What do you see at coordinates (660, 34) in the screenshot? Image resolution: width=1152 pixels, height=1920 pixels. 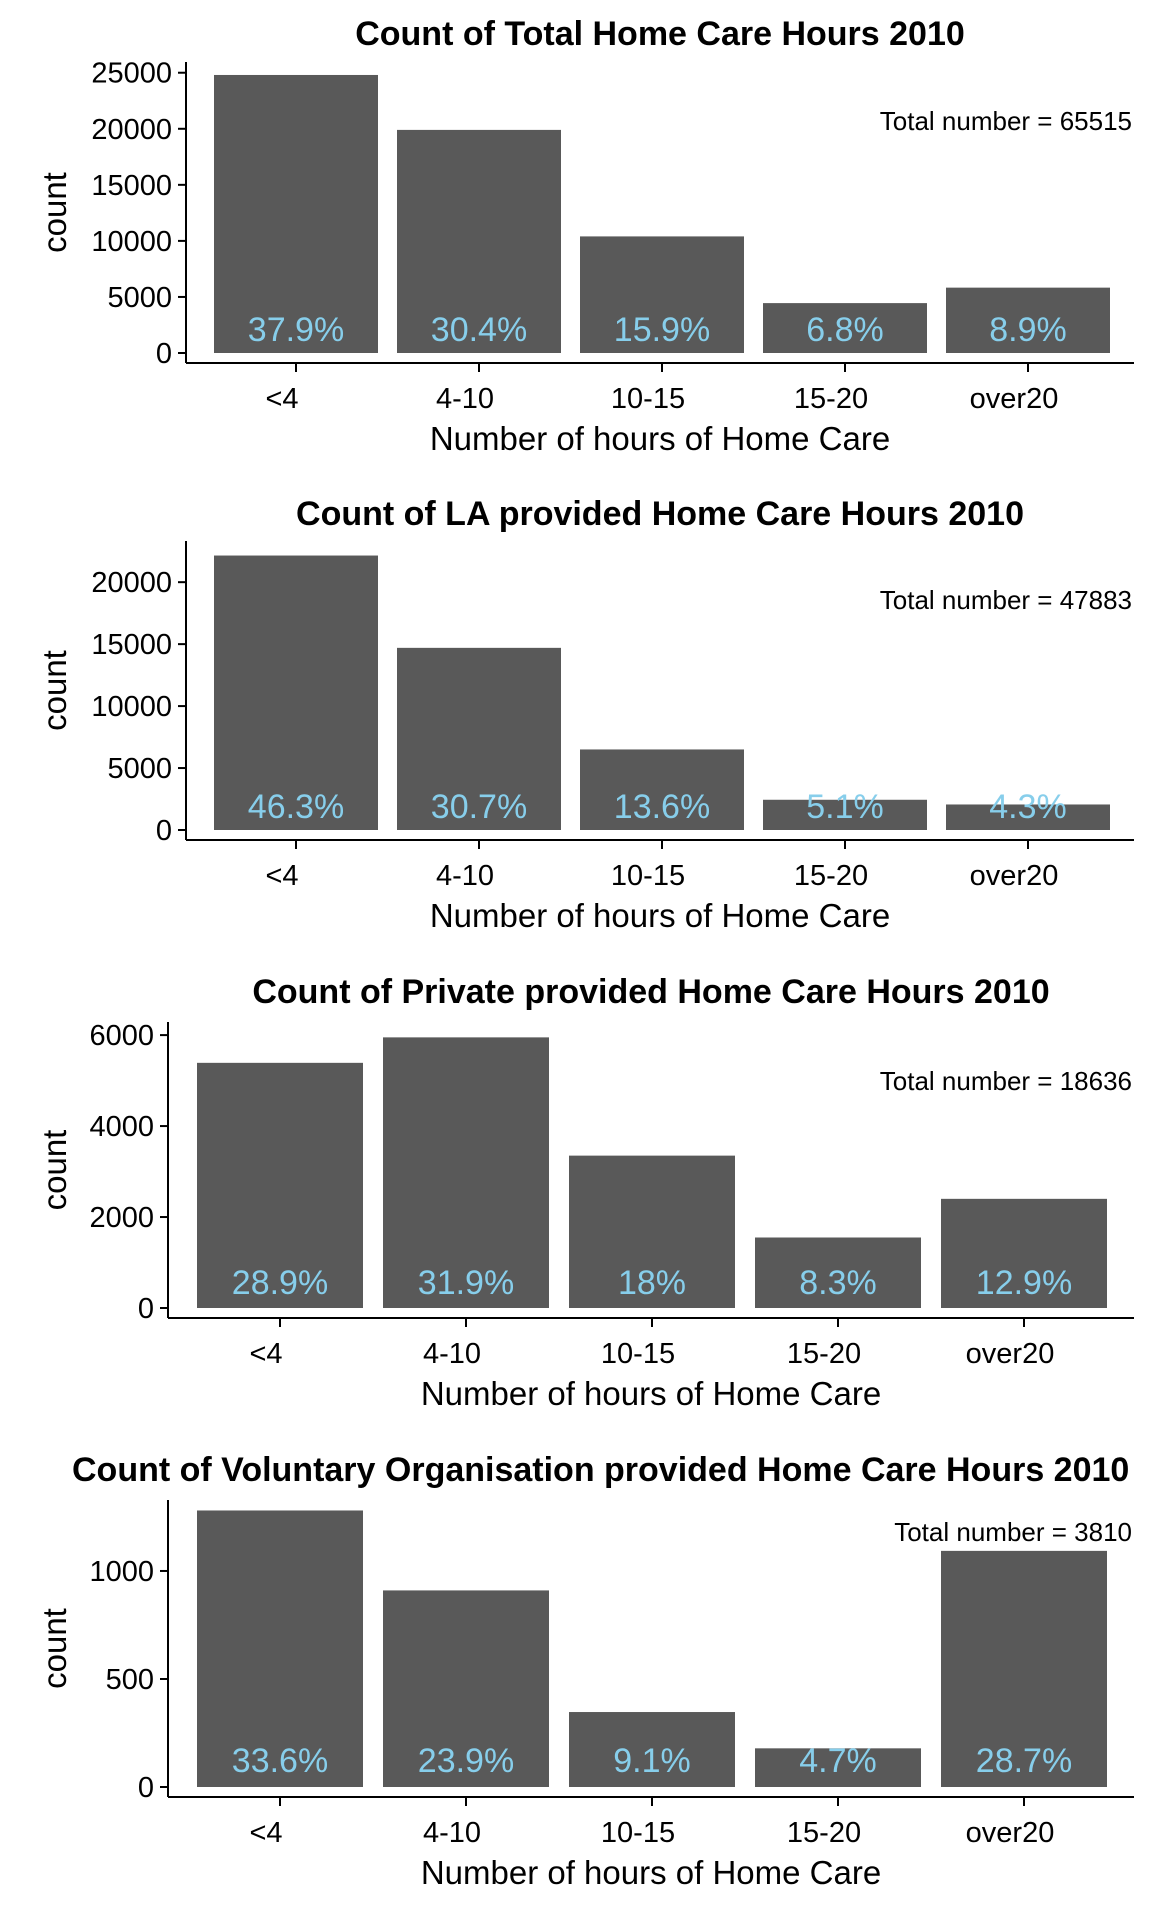 I see `chart-title: Count of Total Home Care Hours 2010` at bounding box center [660, 34].